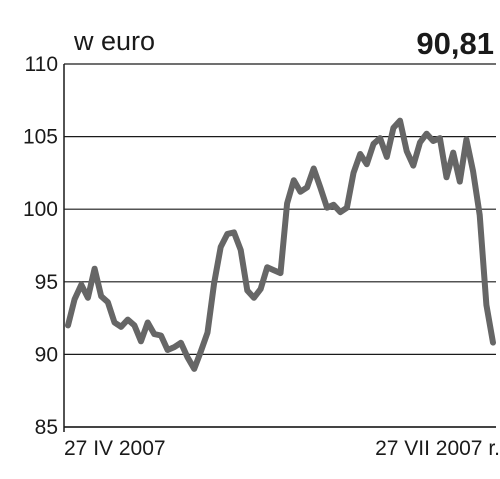 The image size is (500, 479). Describe the element at coordinates (437, 448) in the screenshot. I see `x-end-date-label: 27 VII 2007 r.` at that location.